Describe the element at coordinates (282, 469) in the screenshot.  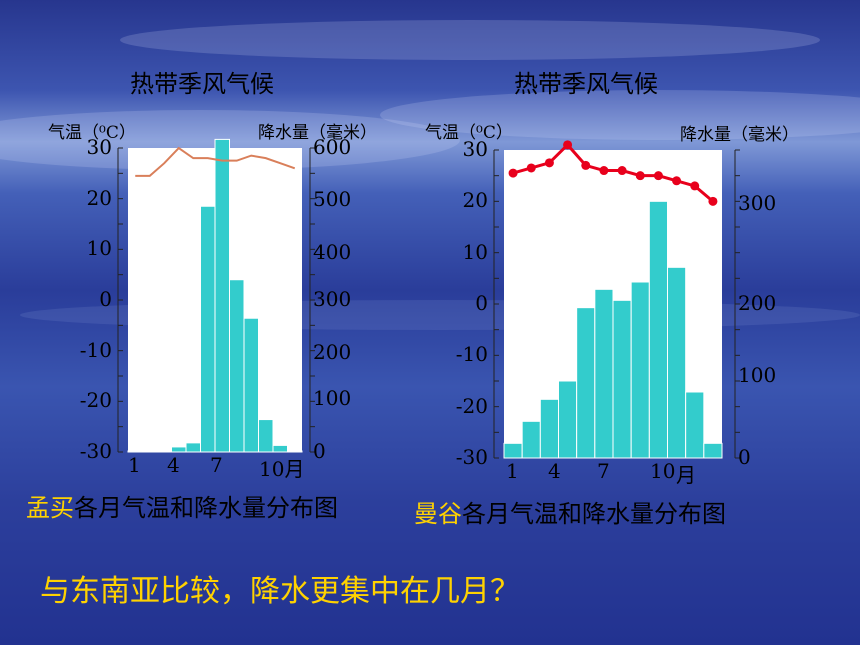
I see `x-tick-label: 10月` at that location.